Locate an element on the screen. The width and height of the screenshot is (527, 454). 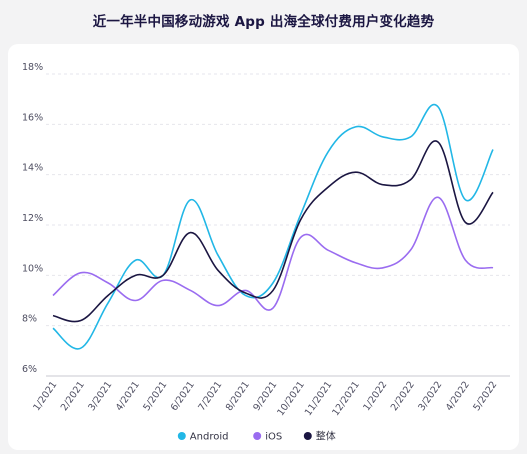
x-tick-label: 6/2021 is located at coordinates (183, 396).